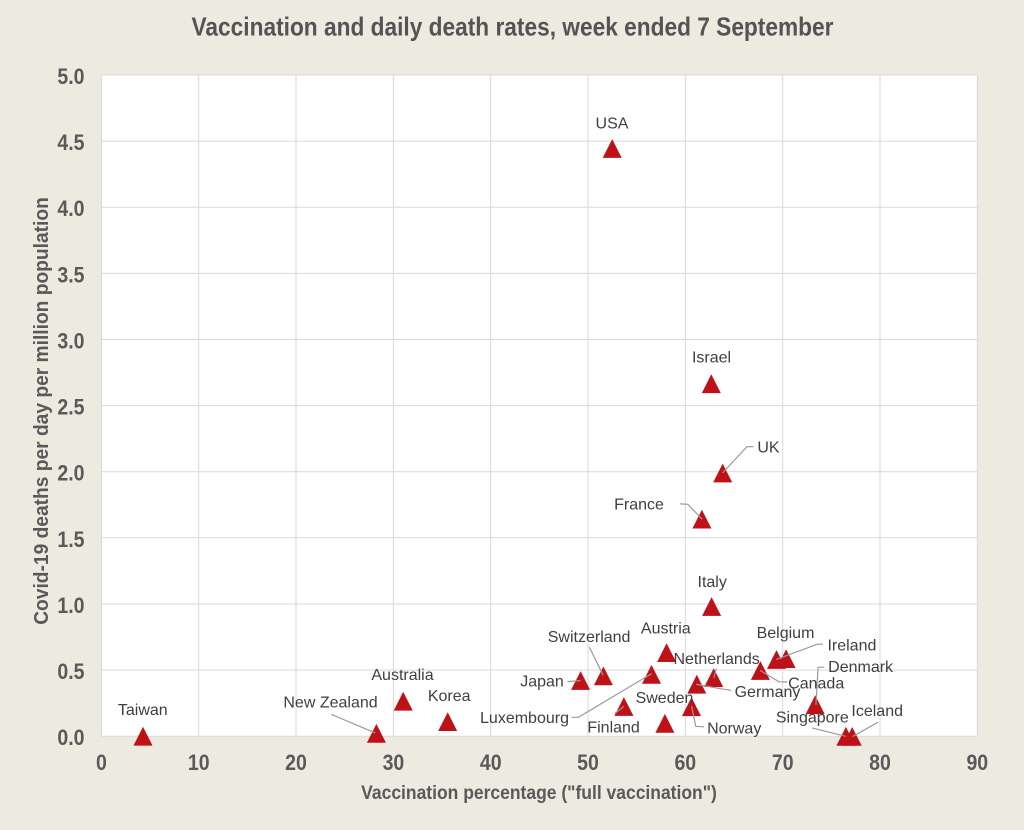  I want to click on svg-text: 4.5, so click(70, 143).